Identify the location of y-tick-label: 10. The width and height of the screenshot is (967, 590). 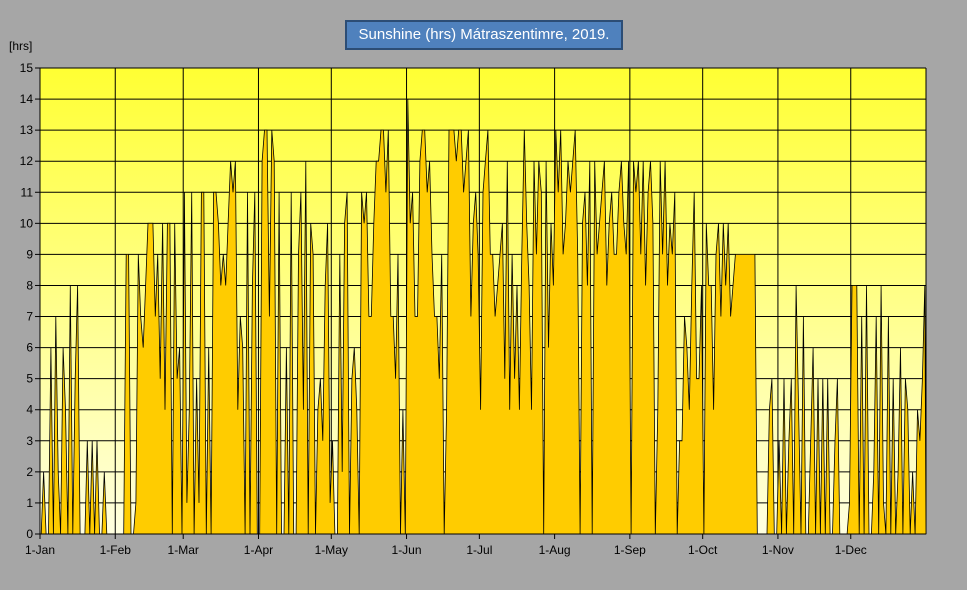
(27, 223).